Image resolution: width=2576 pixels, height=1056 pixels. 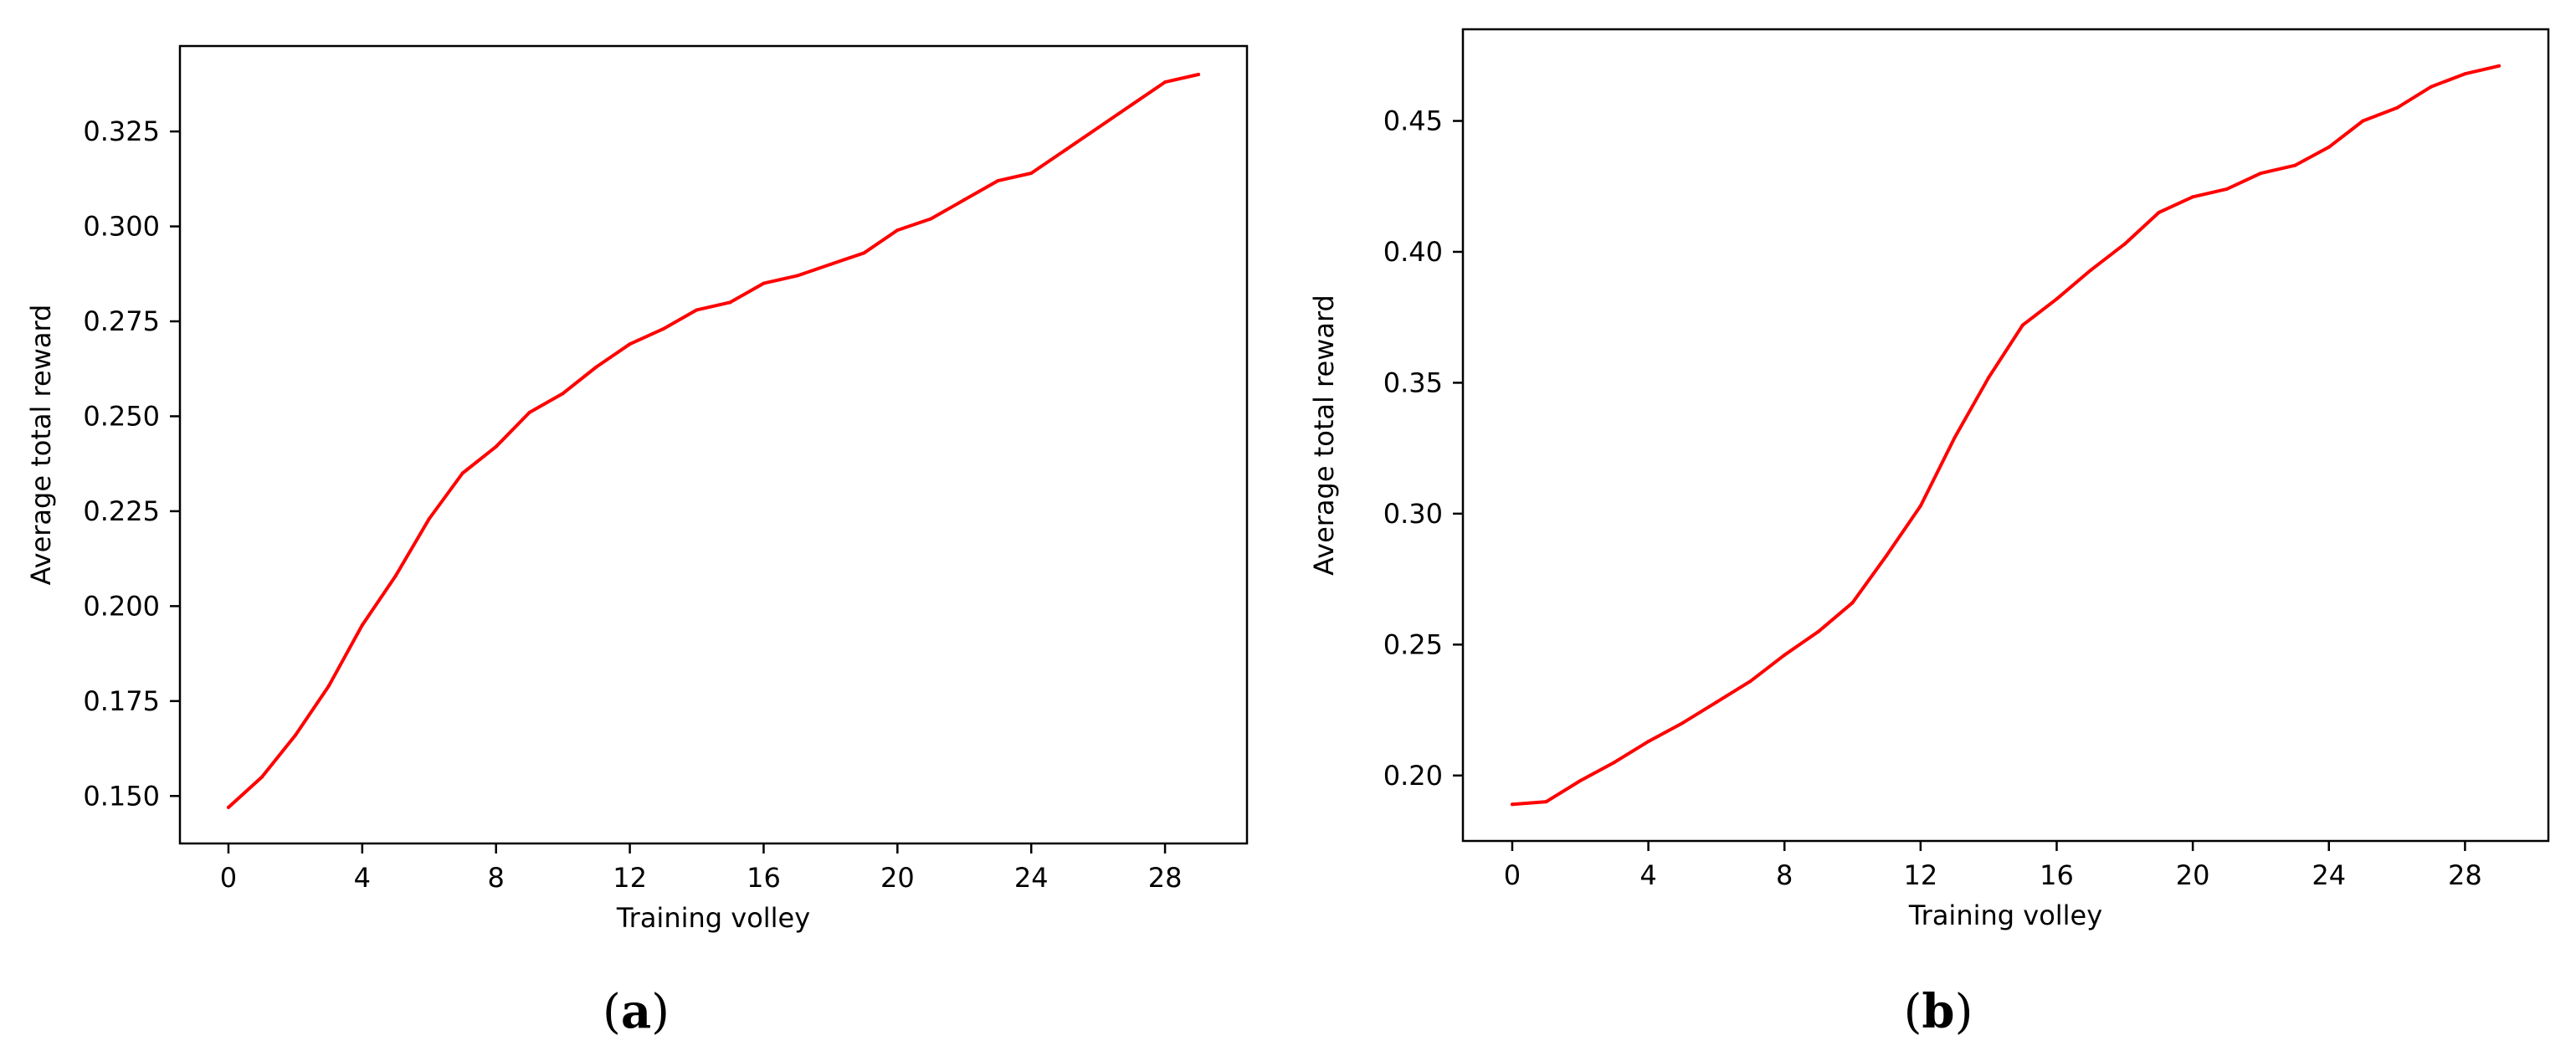 What do you see at coordinates (2465, 875) in the screenshot?
I see `panel-b-x-tick-label: 28` at bounding box center [2465, 875].